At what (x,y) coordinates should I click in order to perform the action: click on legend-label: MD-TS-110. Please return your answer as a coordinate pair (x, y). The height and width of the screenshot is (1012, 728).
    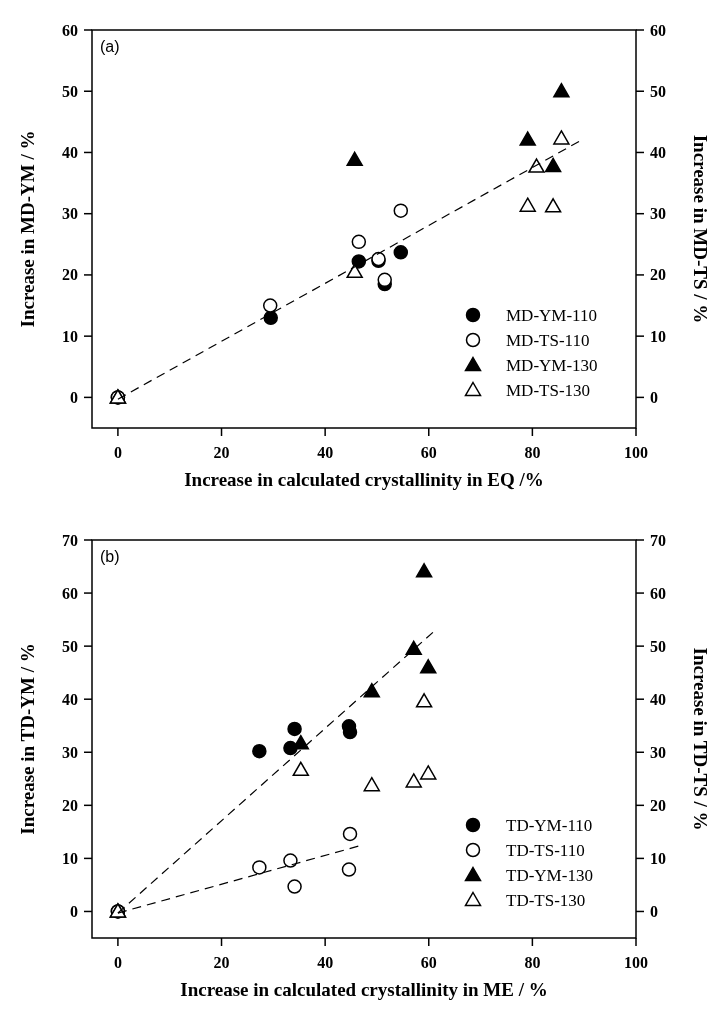
    Looking at the image, I should click on (548, 340).